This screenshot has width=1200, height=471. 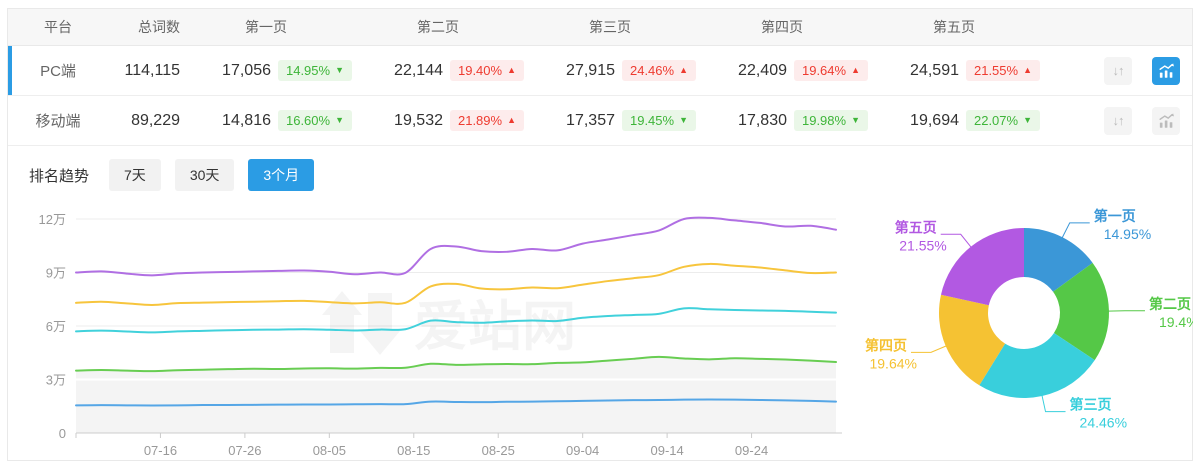 I want to click on pct-value: 19.40%, so click(x=480, y=70).